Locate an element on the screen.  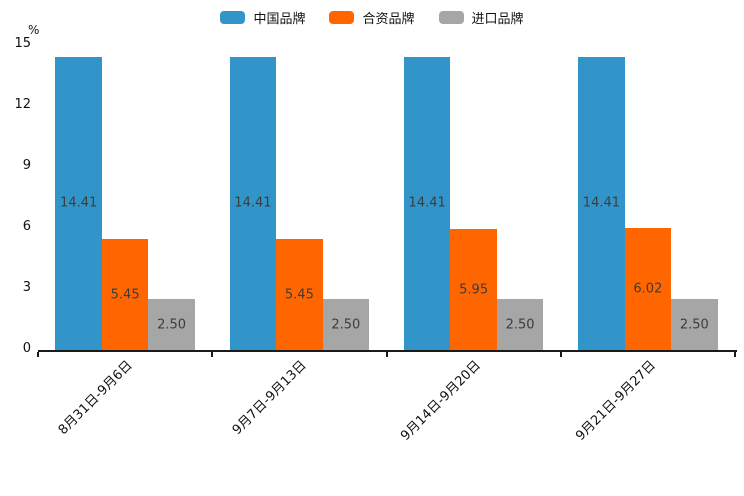
legend-item-0: 中国品牌 is located at coordinates (262, 17).